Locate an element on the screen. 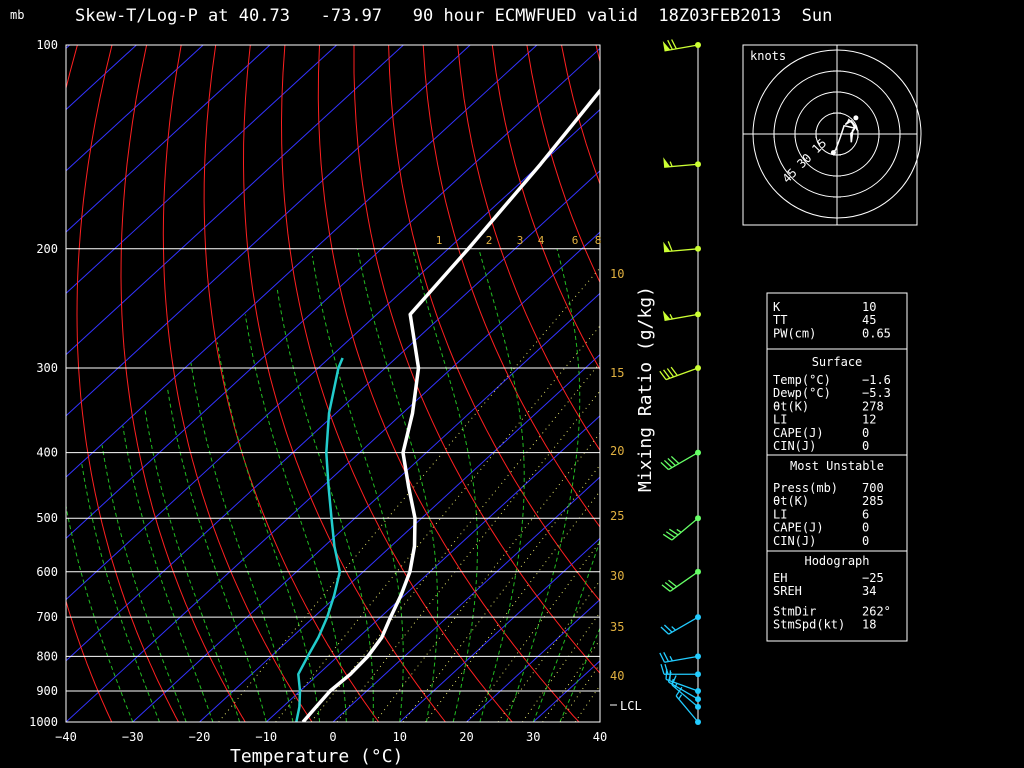  pressure-unit-label: mb is located at coordinates (17, 15).